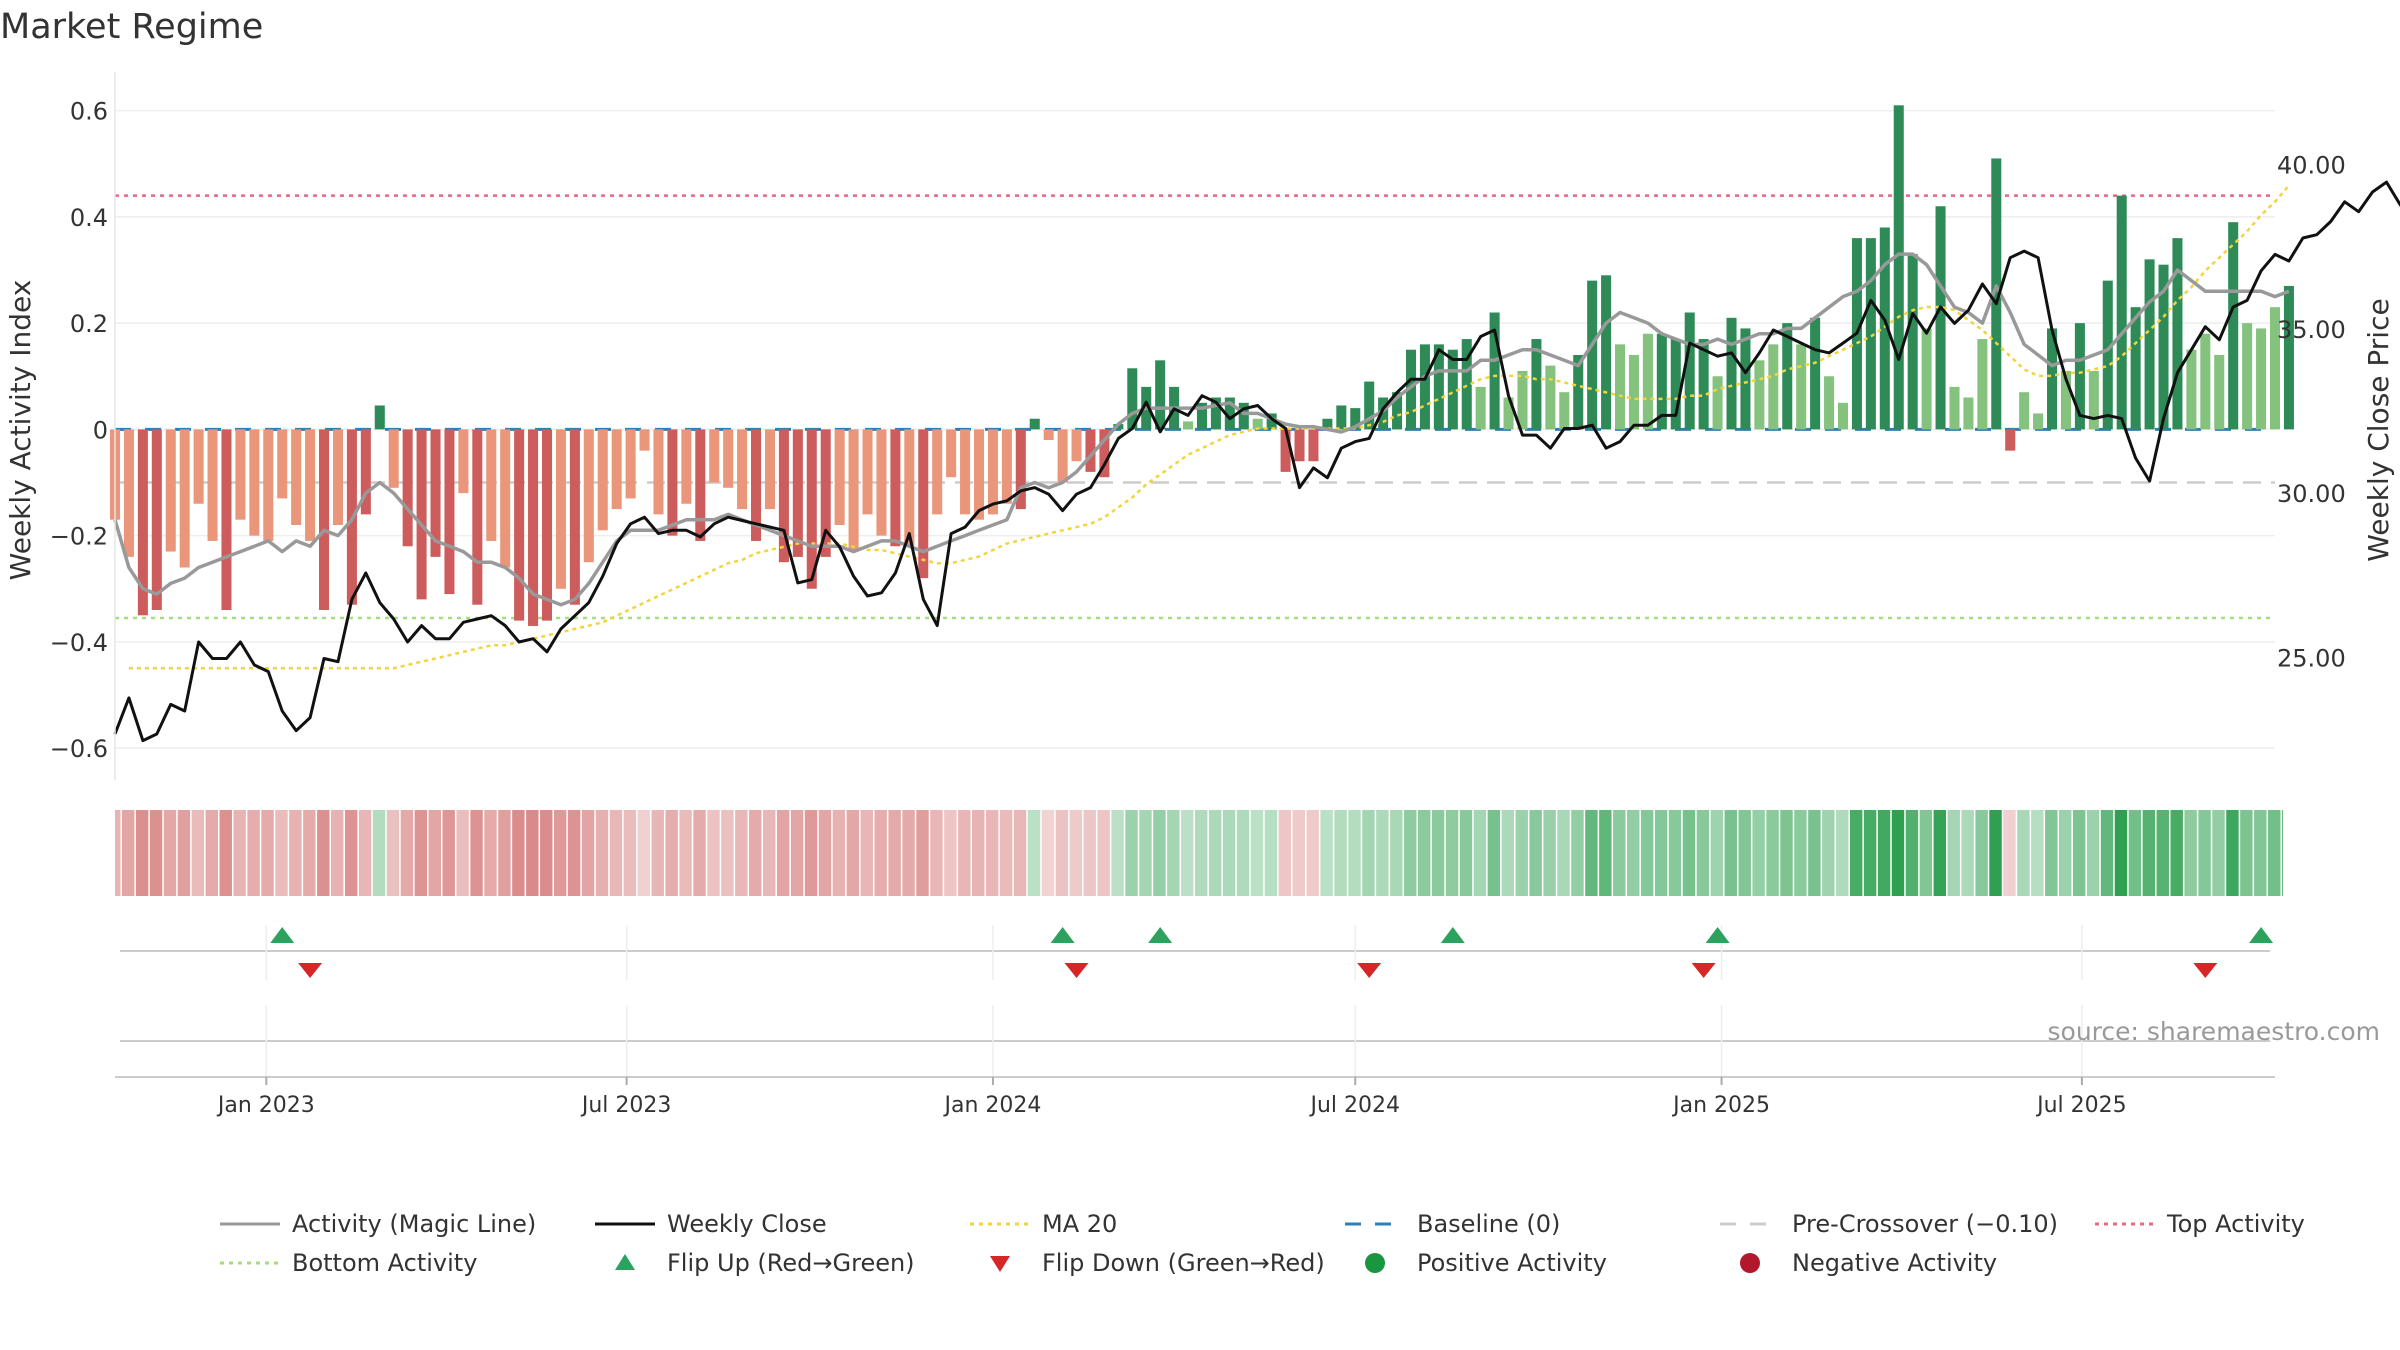 The image size is (2400, 1350). I want to click on flip-up-marker, so click(282, 935).